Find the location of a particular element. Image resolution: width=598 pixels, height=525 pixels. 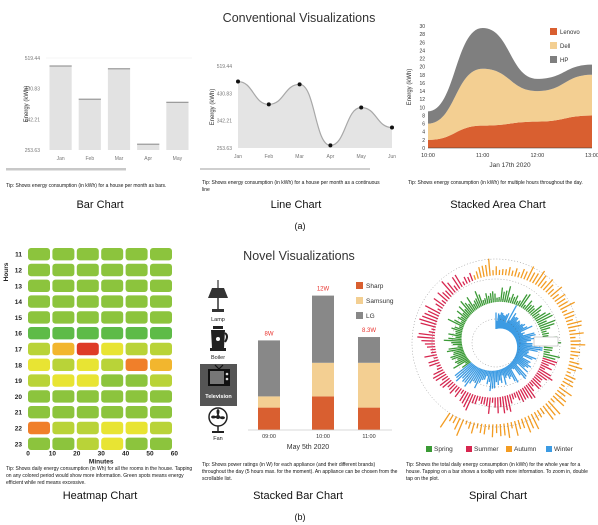

appliance-television: Television is located at coordinates (218, 385).